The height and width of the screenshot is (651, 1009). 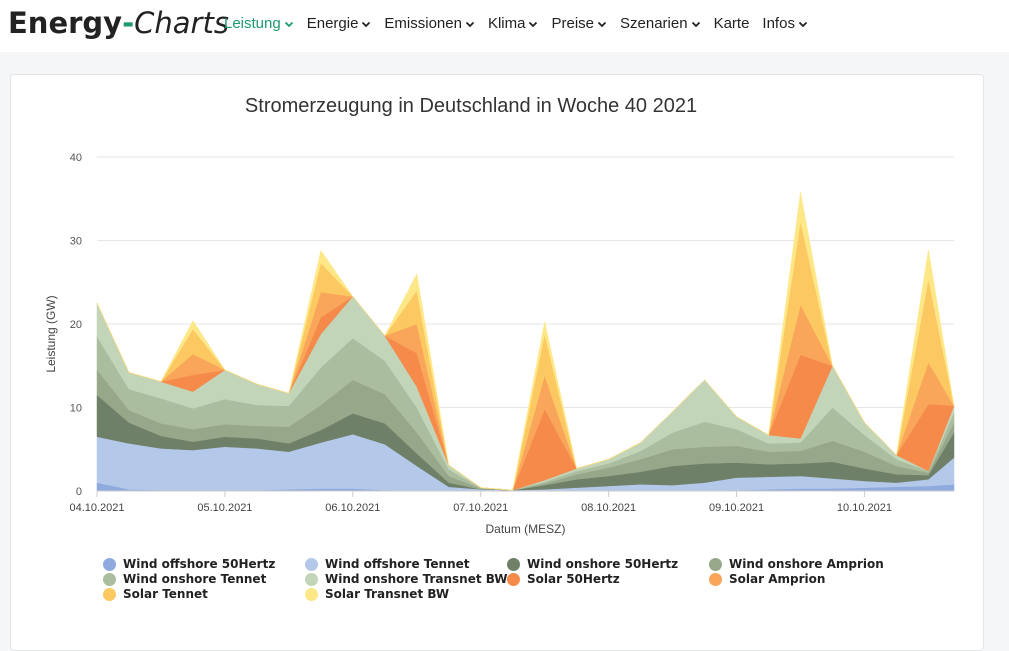 I want to click on x-tick-label: 10.10.2021, so click(x=864, y=508).